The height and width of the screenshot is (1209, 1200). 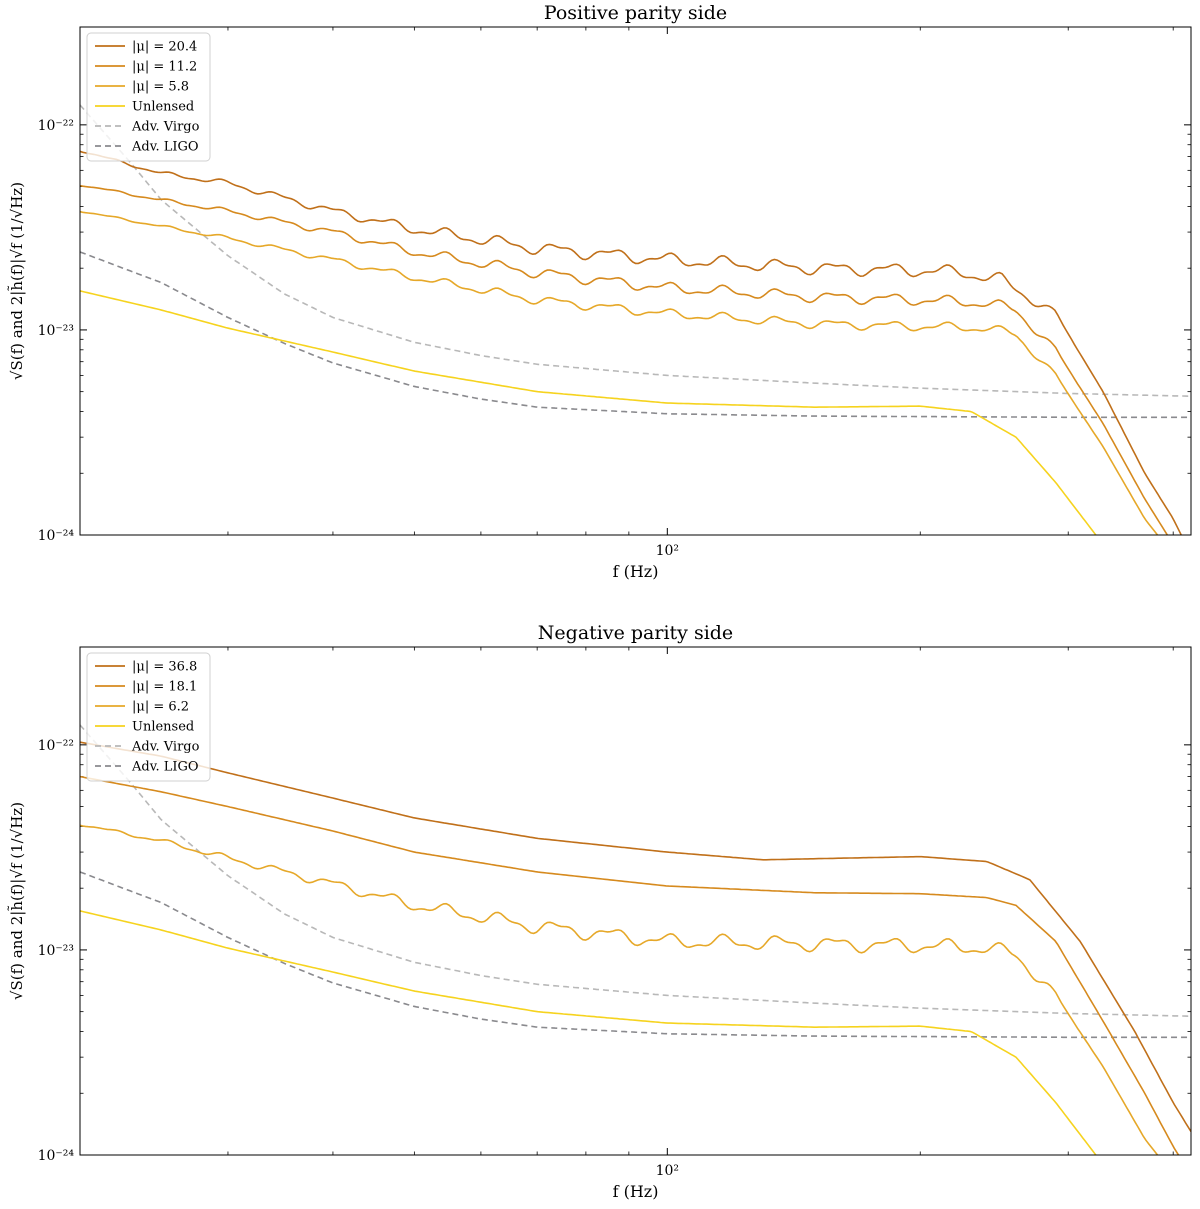 What do you see at coordinates (164, 47) in the screenshot?
I see `legend-label: |μ| = 20.4` at bounding box center [164, 47].